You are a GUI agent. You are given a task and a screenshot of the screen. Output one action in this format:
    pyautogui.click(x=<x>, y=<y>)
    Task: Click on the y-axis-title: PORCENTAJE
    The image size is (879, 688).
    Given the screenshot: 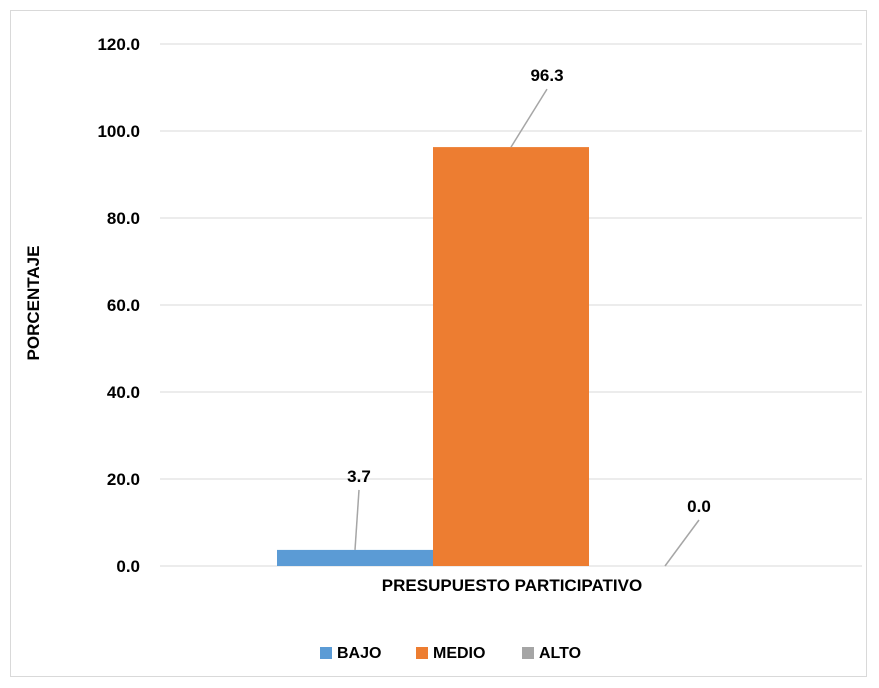 What is the action you would take?
    pyautogui.click(x=33, y=303)
    